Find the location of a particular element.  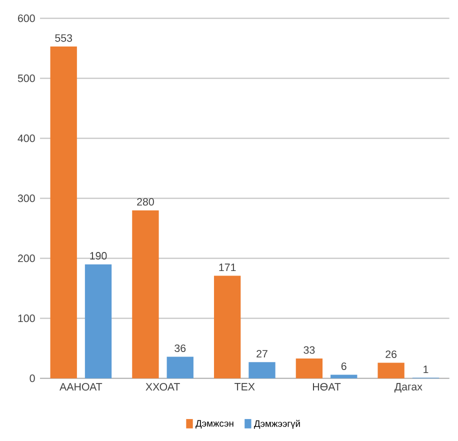

y-tick-label: 300 is located at coordinates (26, 198).